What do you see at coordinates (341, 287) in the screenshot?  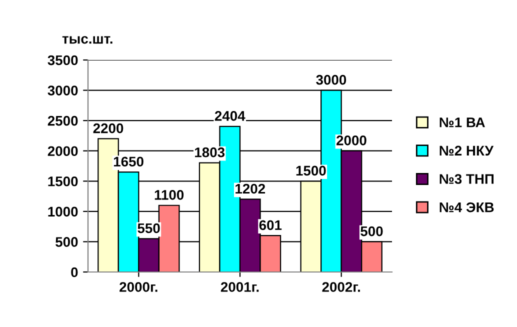 I see `x-tick-label: 2002г.` at bounding box center [341, 287].